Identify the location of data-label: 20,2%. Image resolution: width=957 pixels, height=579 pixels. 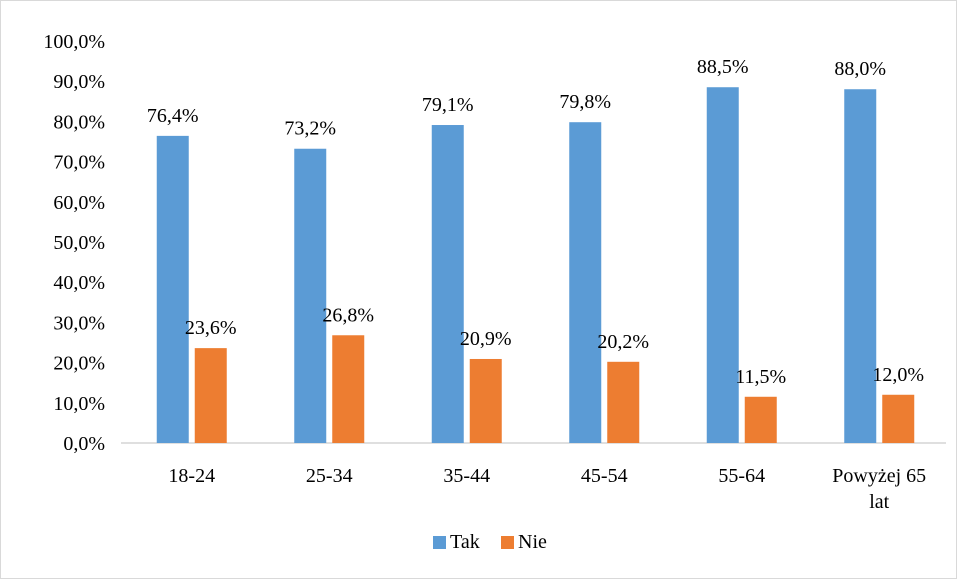
(623, 342).